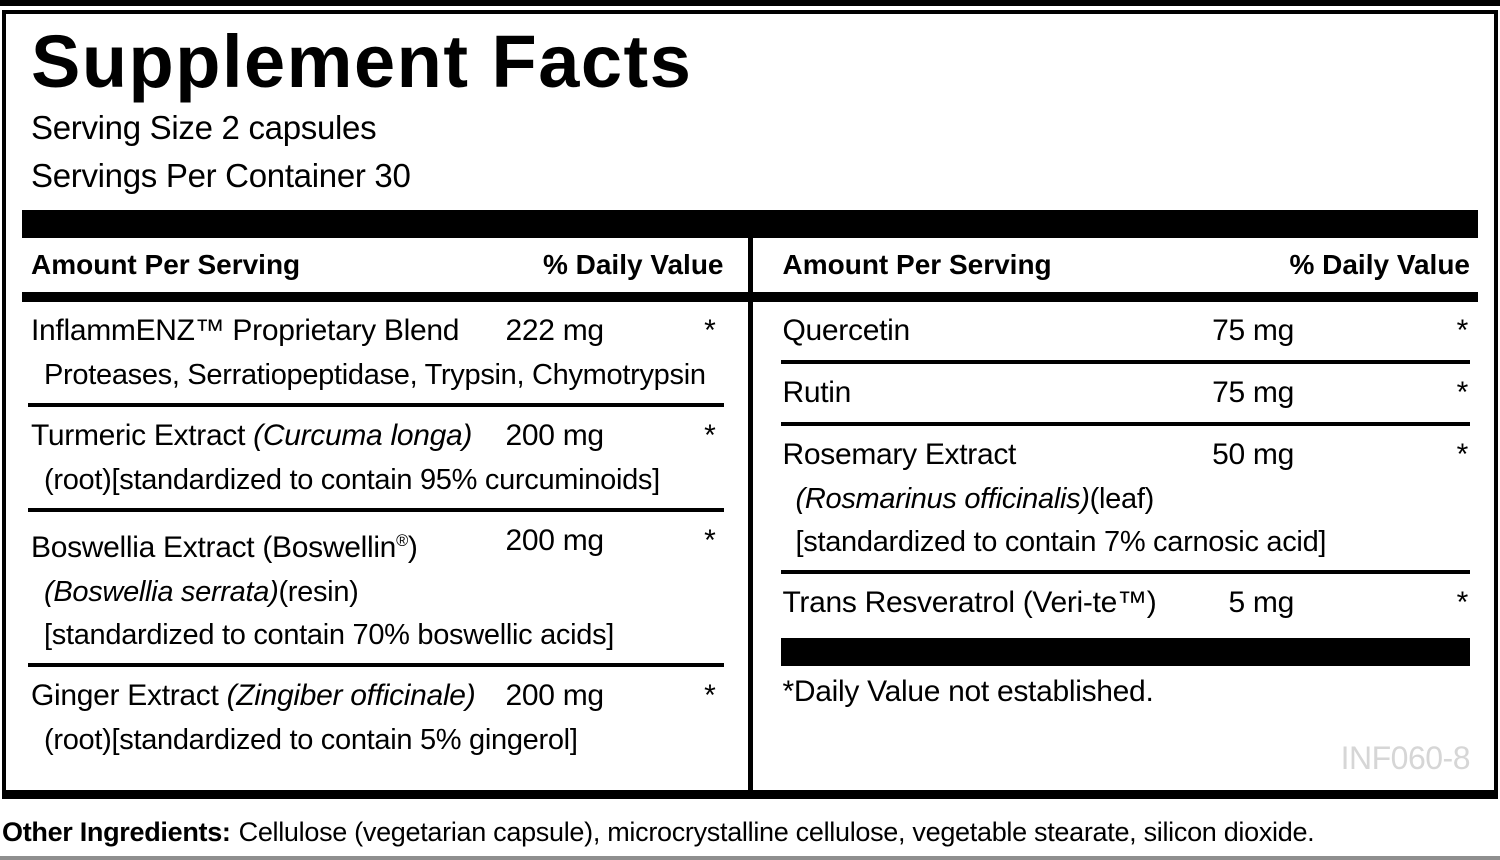  Describe the element at coordinates (750, 3) in the screenshot. I see `top-black-strip` at that location.